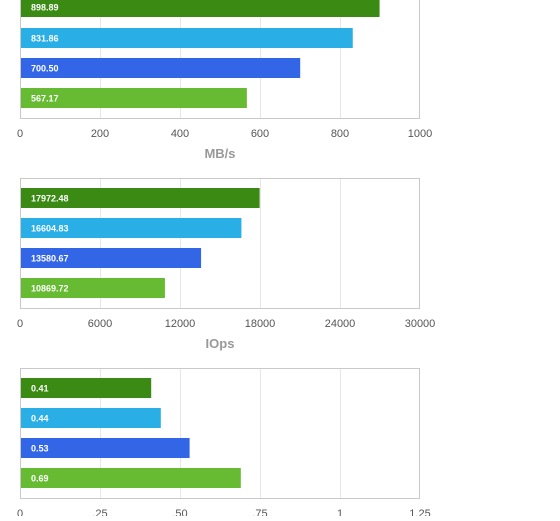  Describe the element at coordinates (99, 512) in the screenshot. I see `x-tick-label: .25` at that location.